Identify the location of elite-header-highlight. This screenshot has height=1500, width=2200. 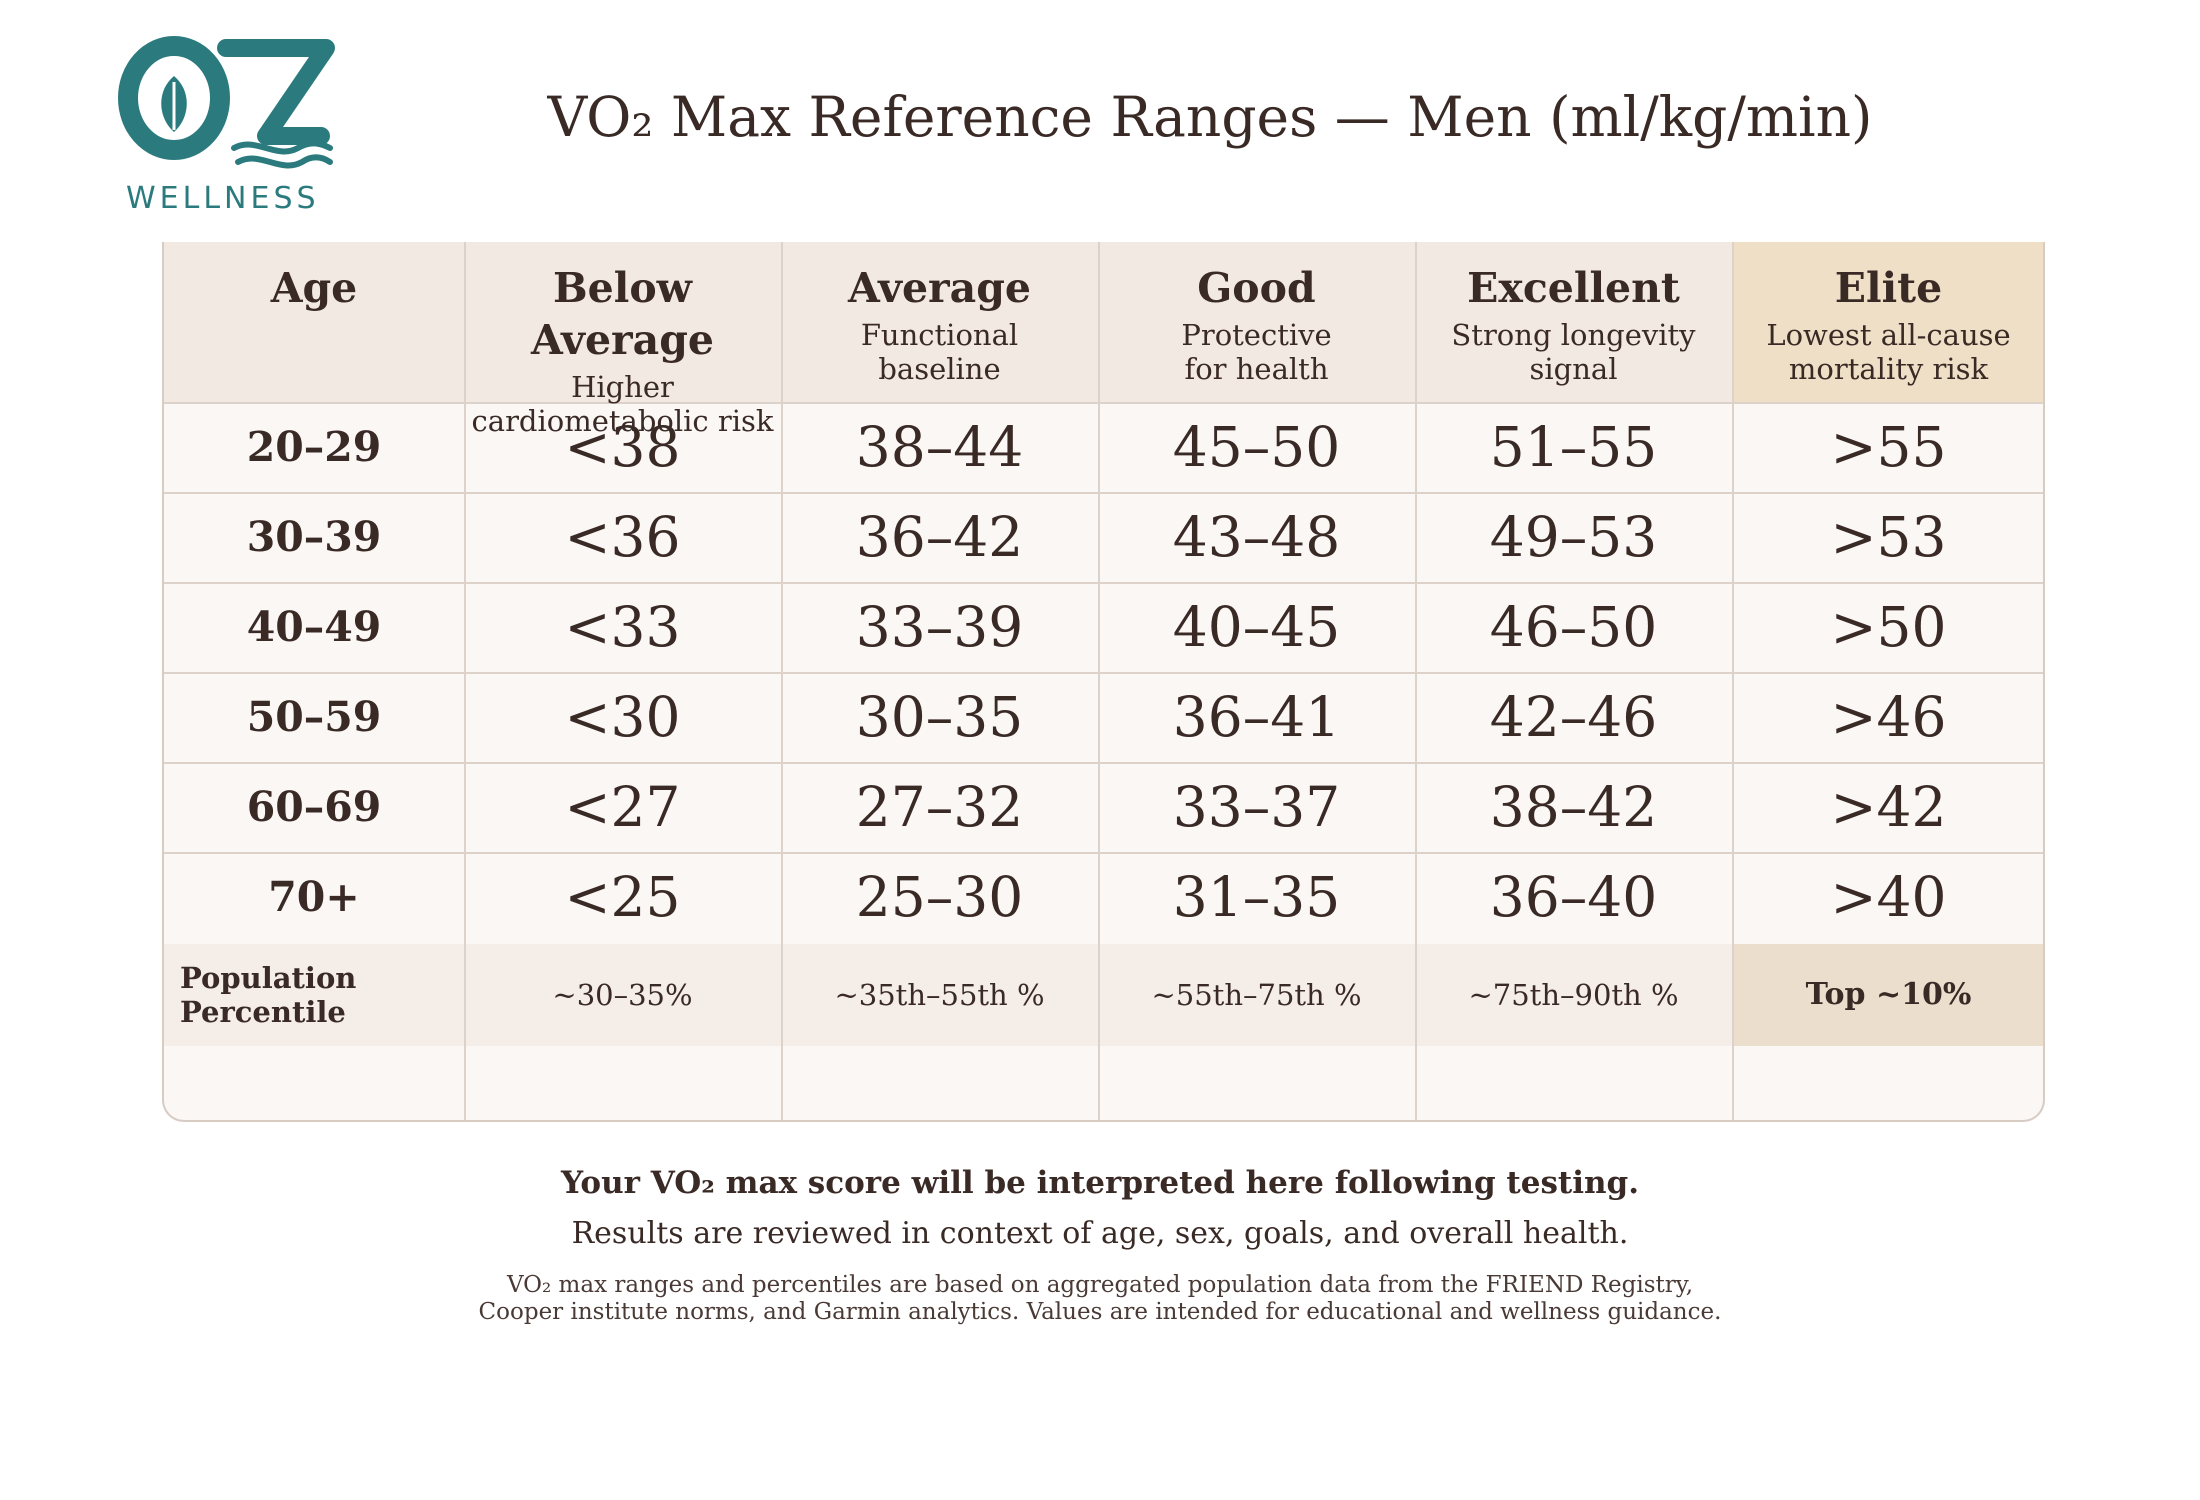
(1887, 322).